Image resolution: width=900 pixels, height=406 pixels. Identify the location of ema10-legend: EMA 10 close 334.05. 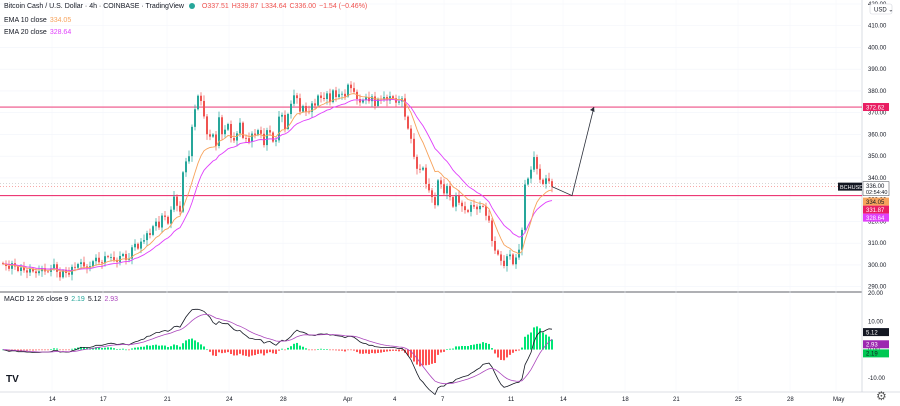
(39, 20).